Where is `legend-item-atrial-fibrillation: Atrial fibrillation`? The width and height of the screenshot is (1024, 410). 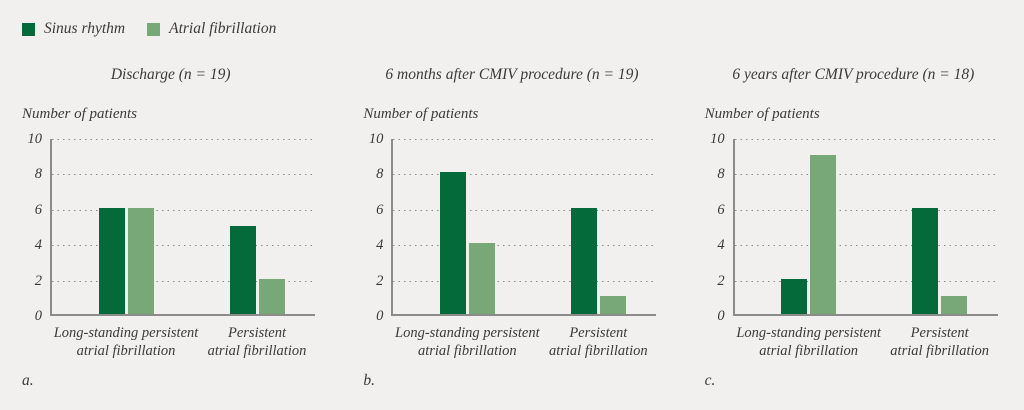
legend-item-atrial-fibrillation: Atrial fibrillation is located at coordinates (211, 29).